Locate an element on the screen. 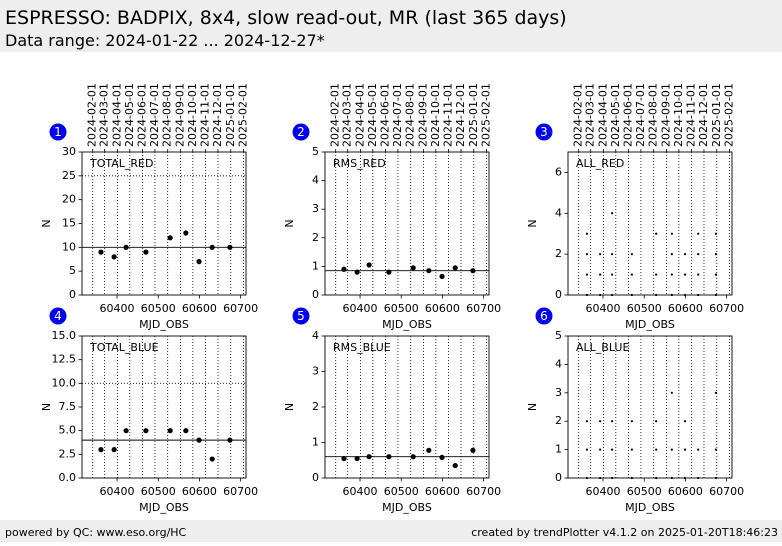 Image resolution: width=782 pixels, height=546 pixels. date-tick-label: 2024-02-01 is located at coordinates (92, 115).